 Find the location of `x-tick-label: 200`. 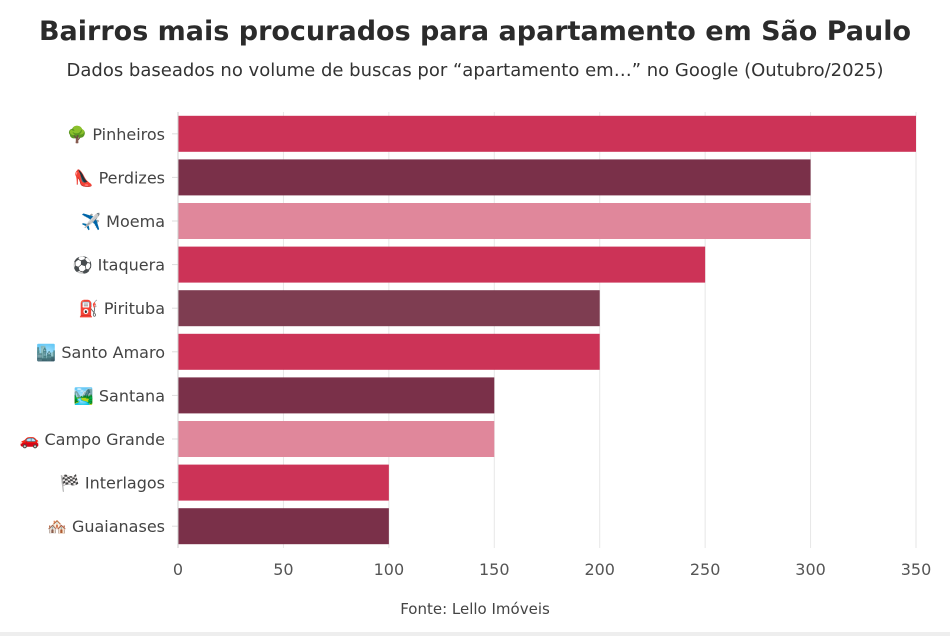

x-tick-label: 200 is located at coordinates (599, 569).